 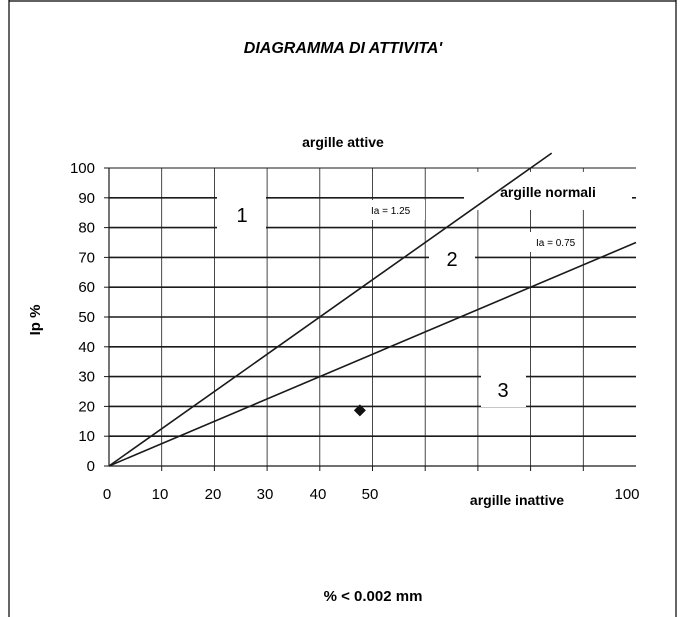 What do you see at coordinates (160, 494) in the screenshot?
I see `x-tick-label-10: 10` at bounding box center [160, 494].